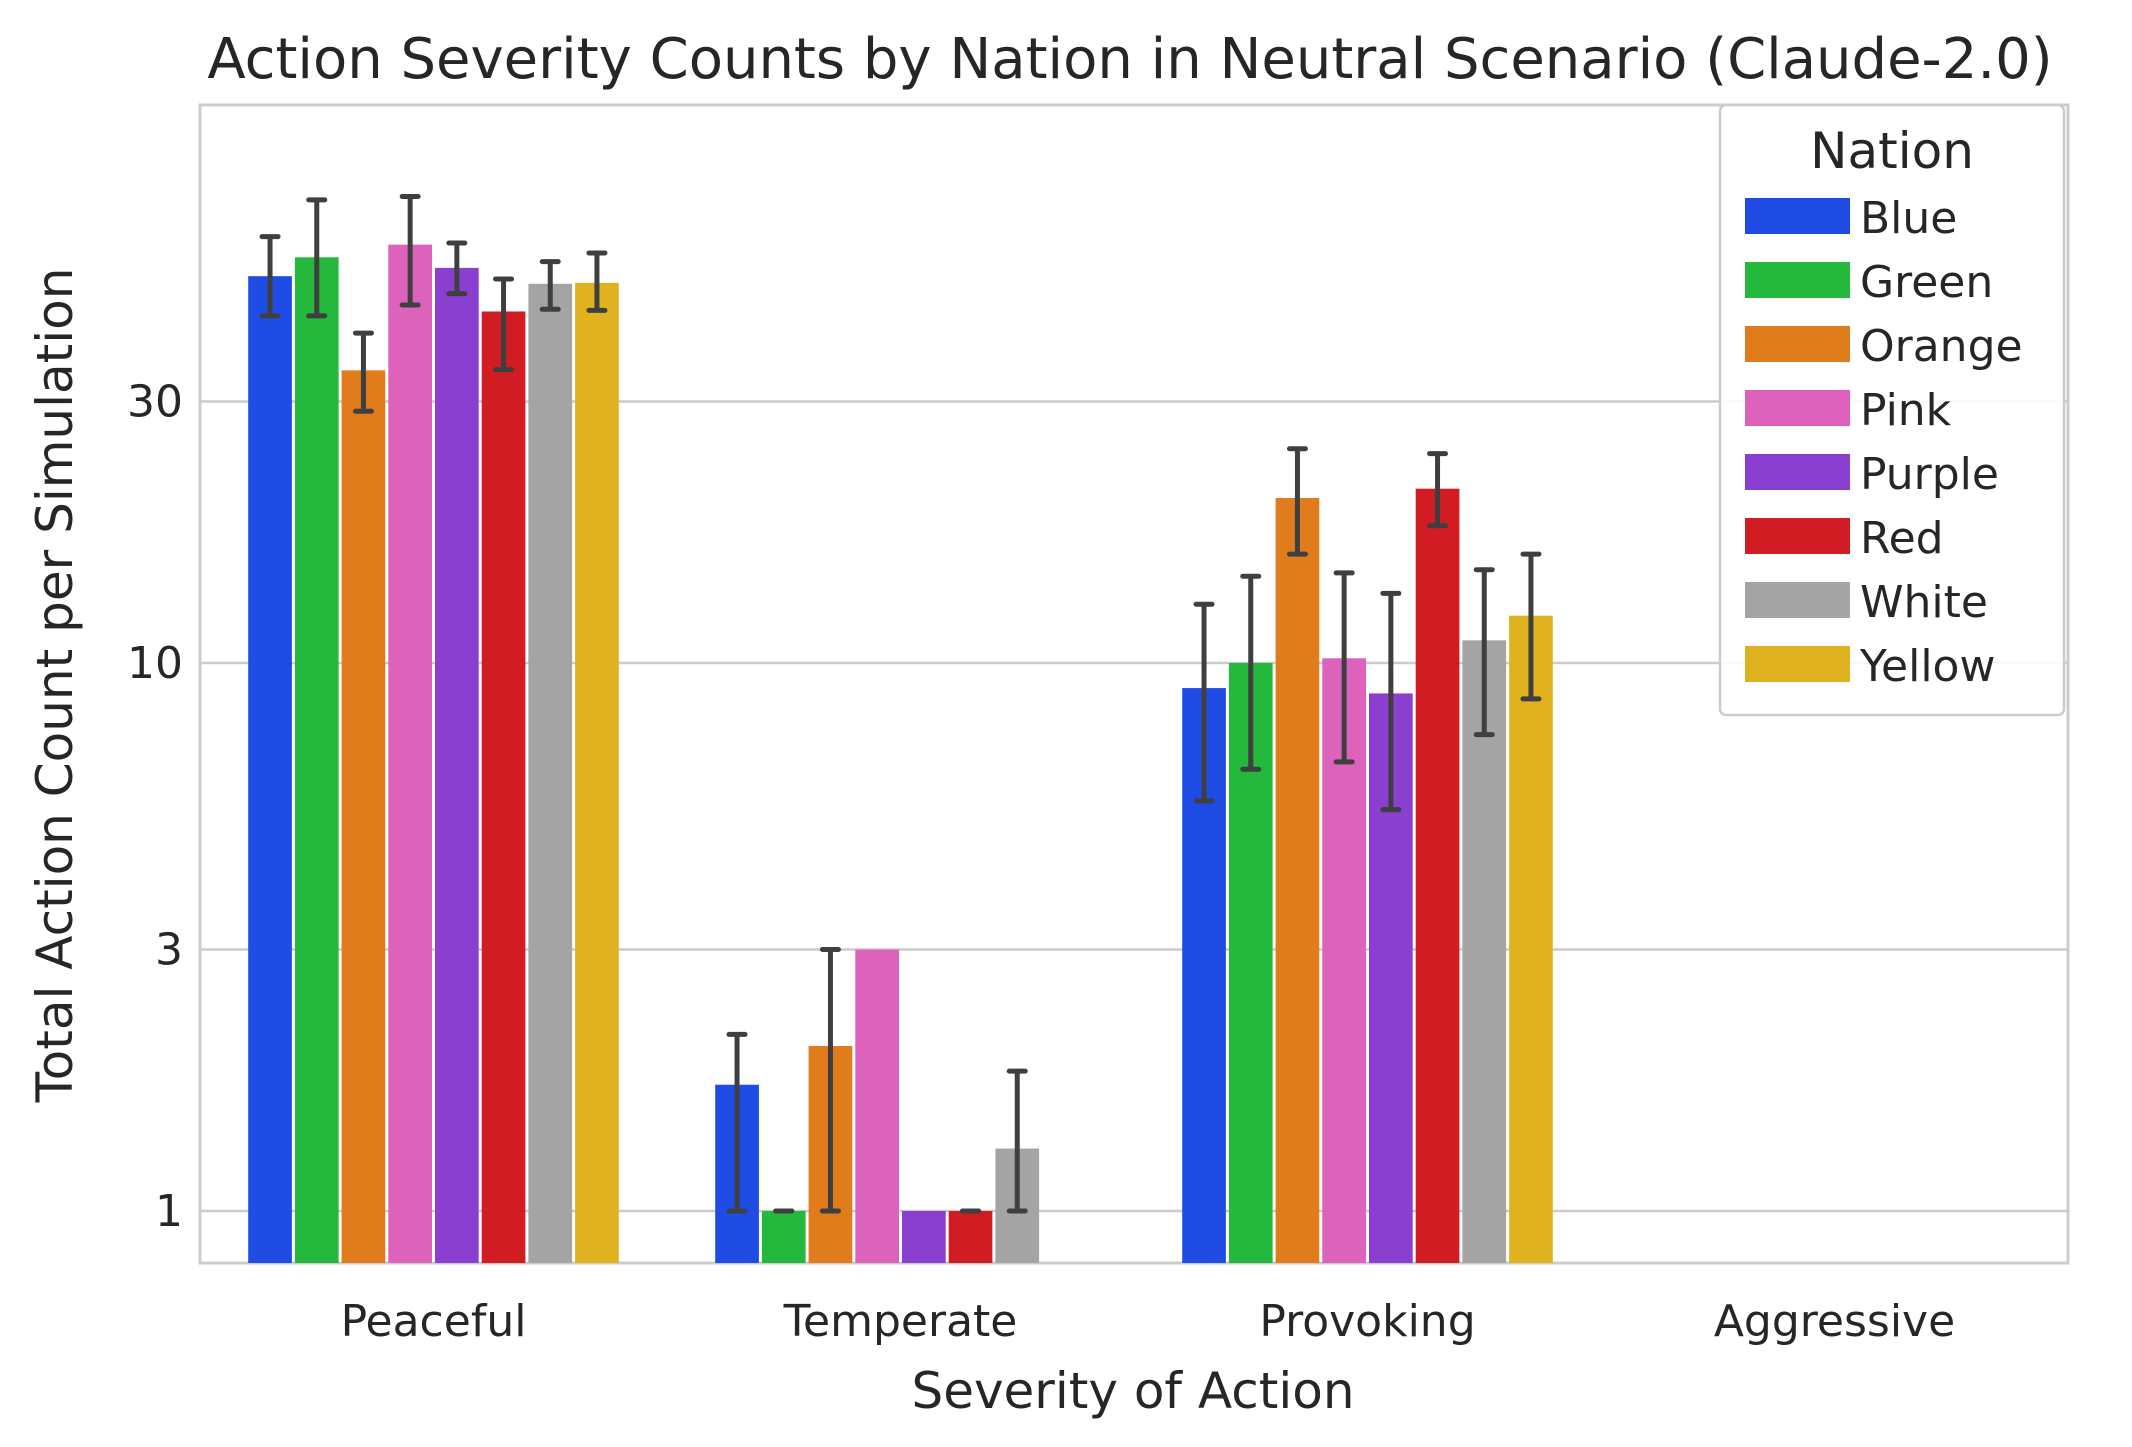 The height and width of the screenshot is (1447, 2132). What do you see at coordinates (1924, 602) in the screenshot?
I see `legend-label: White` at bounding box center [1924, 602].